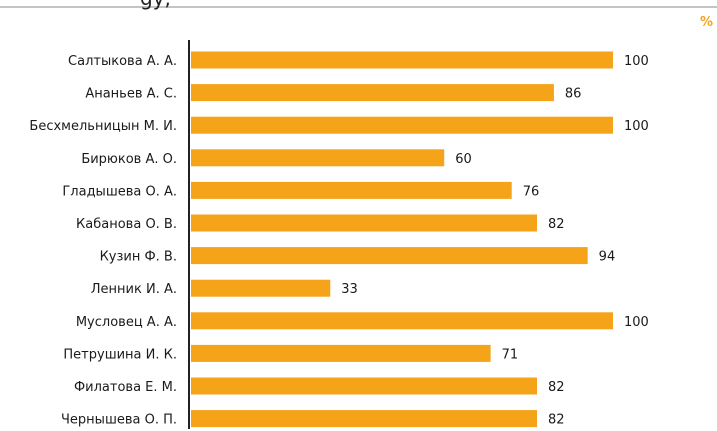 This screenshot has height=431, width=717. What do you see at coordinates (103, 126) in the screenshot?
I see `category-label: Бесхмельницын М. И.` at bounding box center [103, 126].